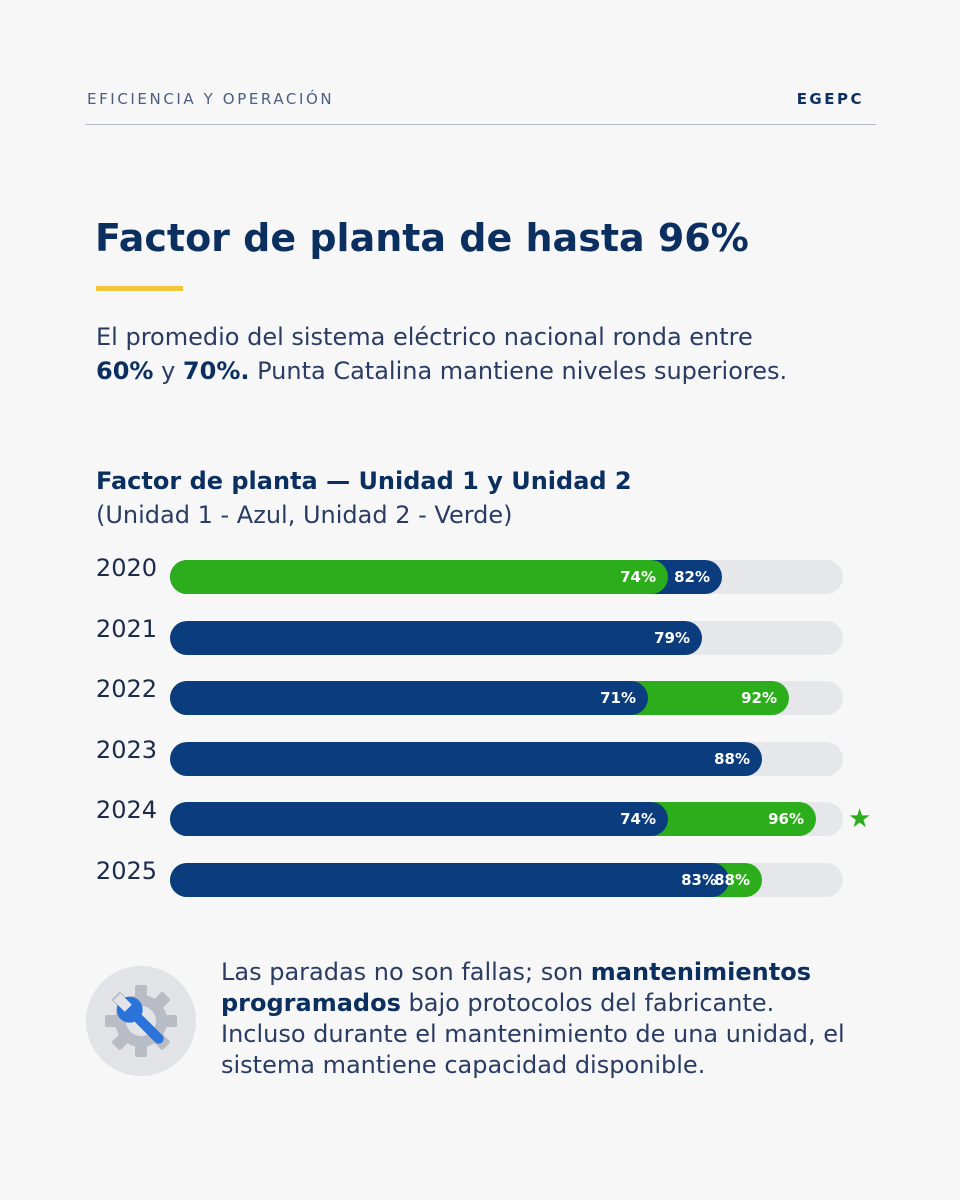  I want to click on year-label-2022: 2022, so click(126, 689).